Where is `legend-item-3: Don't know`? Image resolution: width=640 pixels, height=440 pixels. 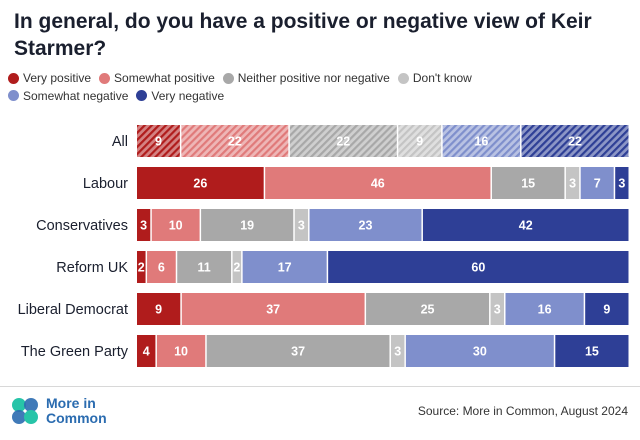 legend-item-3: Don't know is located at coordinates (434, 78).